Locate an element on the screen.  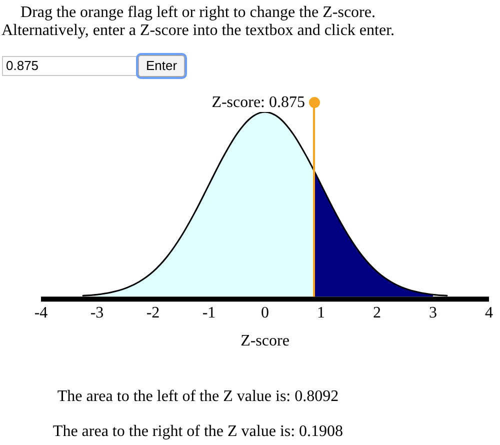
x-tick-label: 4 is located at coordinates (489, 313).